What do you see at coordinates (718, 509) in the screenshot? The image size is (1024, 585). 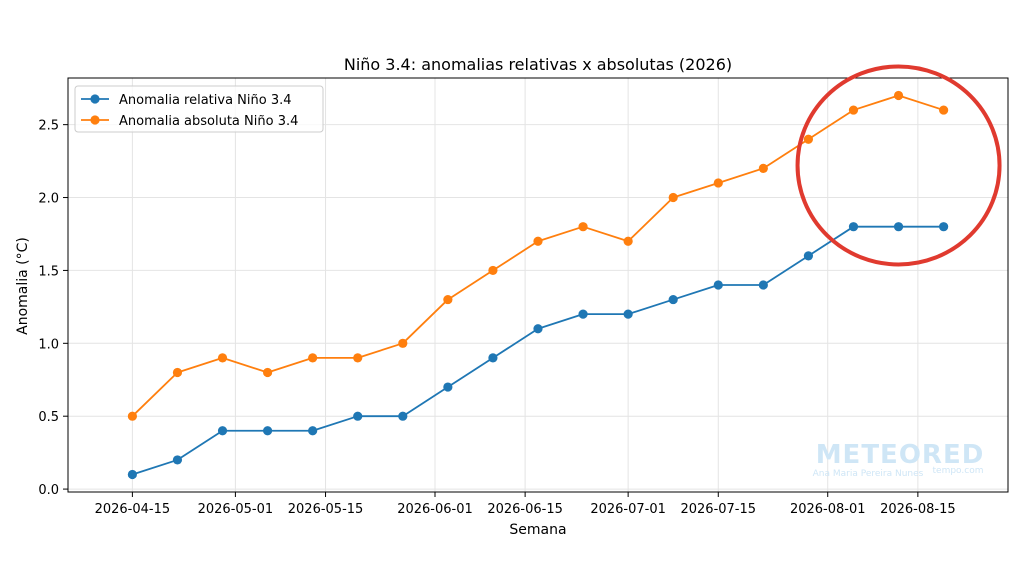 I see `x-tick-label: 2026-07-15` at bounding box center [718, 509].